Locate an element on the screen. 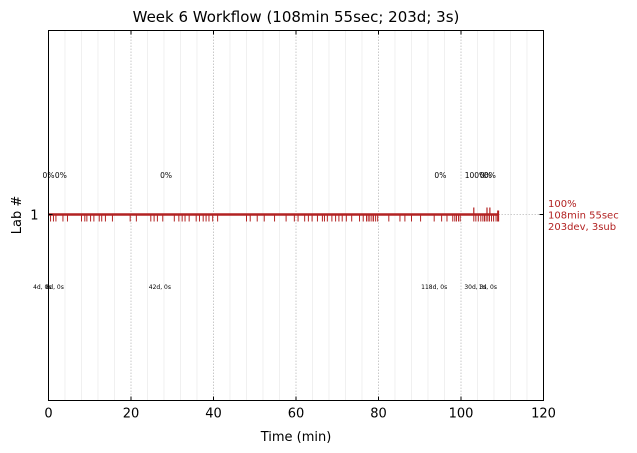  x-tick-label: 40 is located at coordinates (213, 414).